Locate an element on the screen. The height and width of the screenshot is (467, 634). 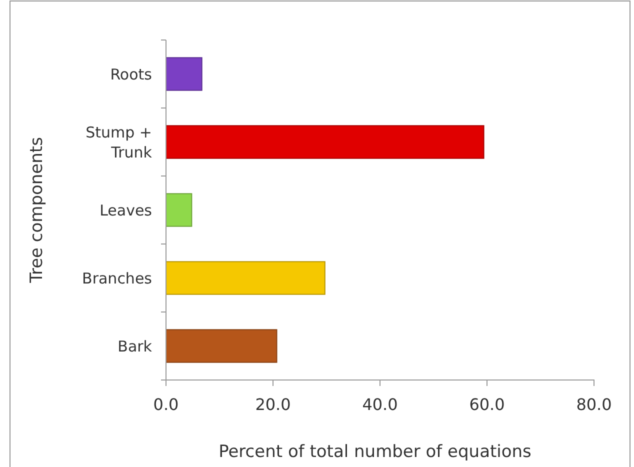
y-tick-label: Branches is located at coordinates (117, 278).